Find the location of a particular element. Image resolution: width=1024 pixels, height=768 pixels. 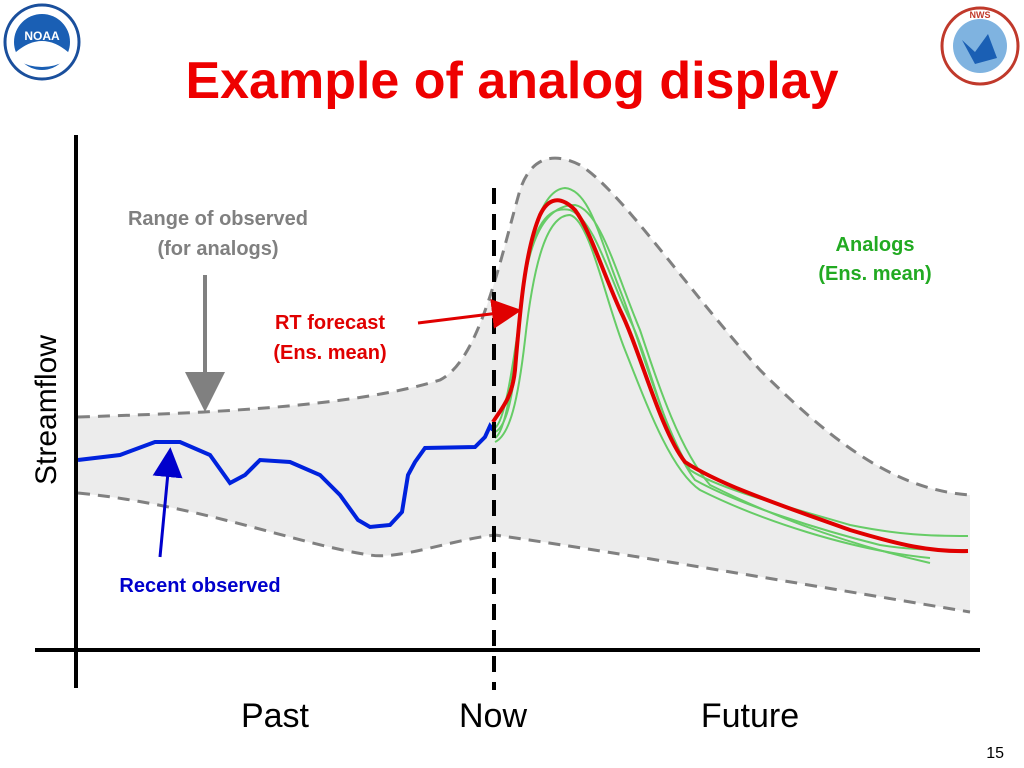

annotation: (for analogs) is located at coordinates (217, 249).